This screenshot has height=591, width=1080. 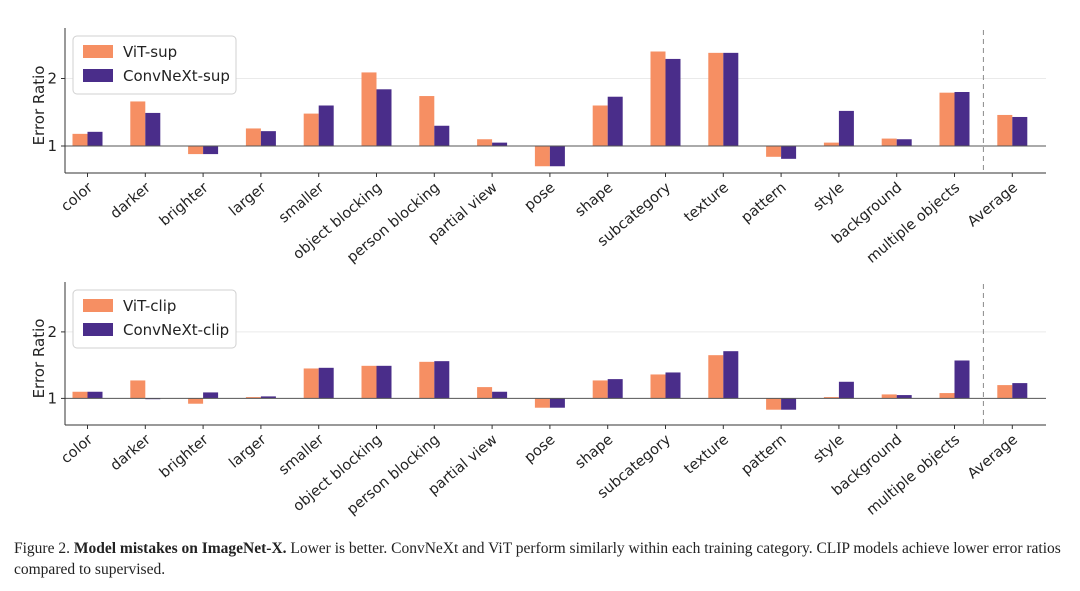 I want to click on bar-ConvNeXt-sup-pattern, so click(x=789, y=152).